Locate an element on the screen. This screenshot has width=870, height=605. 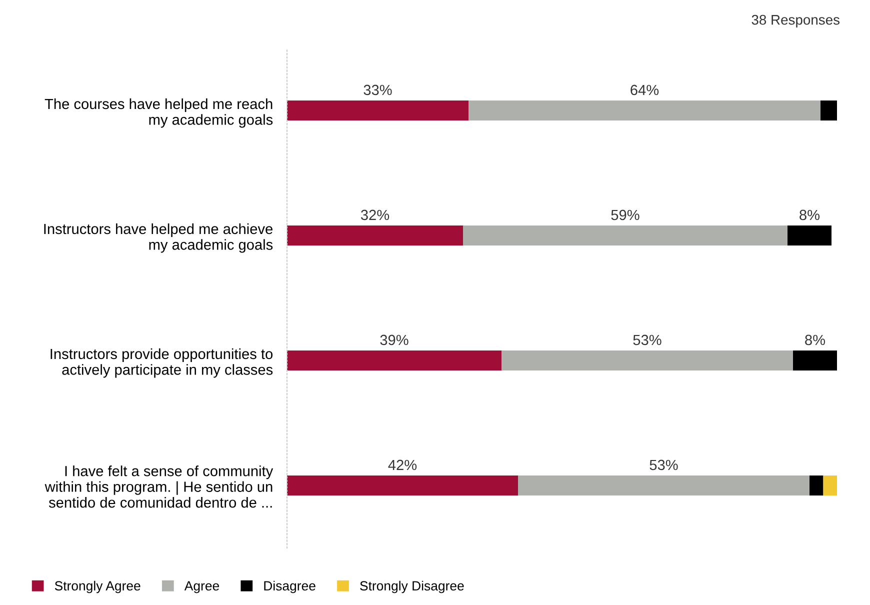
legend-label: Strongly Disagree is located at coordinates (412, 587).